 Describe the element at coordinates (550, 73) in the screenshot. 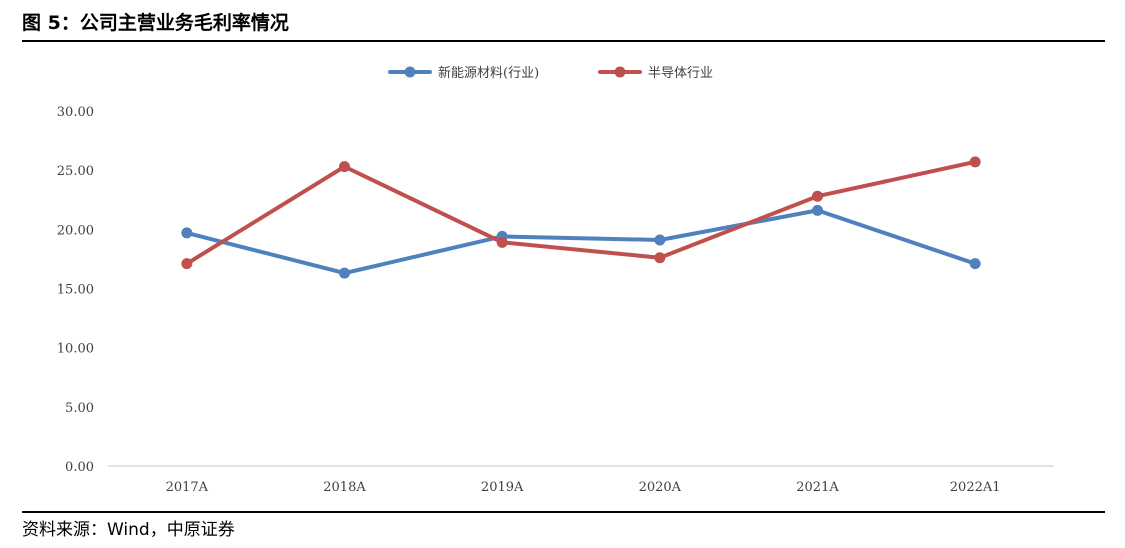

I see `chart-legend: 新能源材料(行业) 半导体行业` at that location.